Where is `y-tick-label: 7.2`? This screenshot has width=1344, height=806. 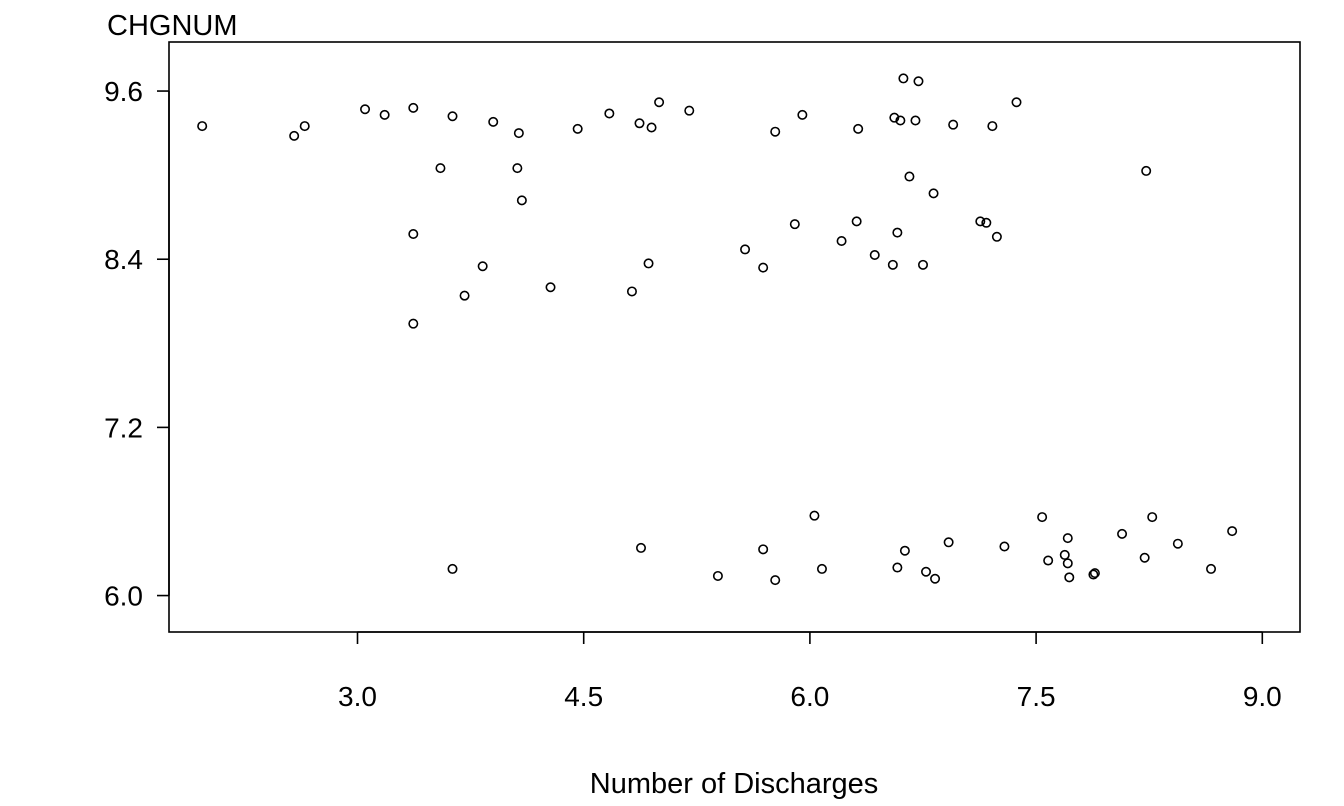 y-tick-label: 7.2 is located at coordinates (123, 427).